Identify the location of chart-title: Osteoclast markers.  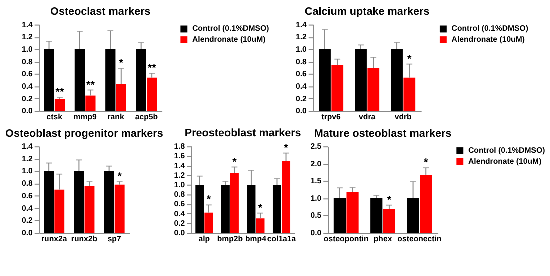
(100, 12).